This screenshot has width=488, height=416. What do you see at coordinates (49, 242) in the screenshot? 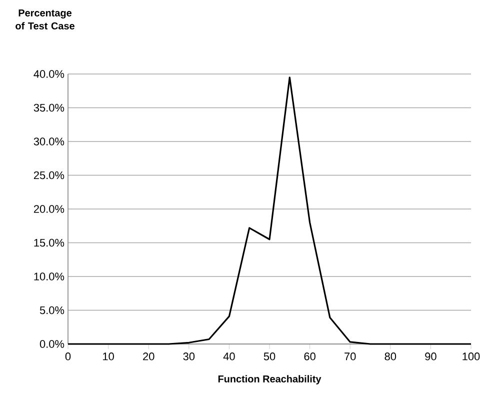
I see `y-tick-label: 15.0%` at bounding box center [49, 242].